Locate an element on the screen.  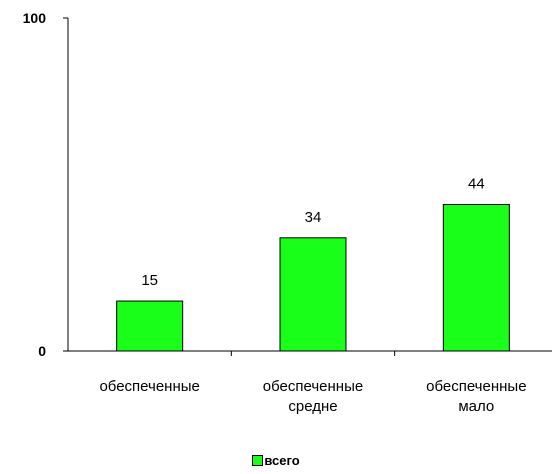
data-label: 15 is located at coordinates (149, 280).